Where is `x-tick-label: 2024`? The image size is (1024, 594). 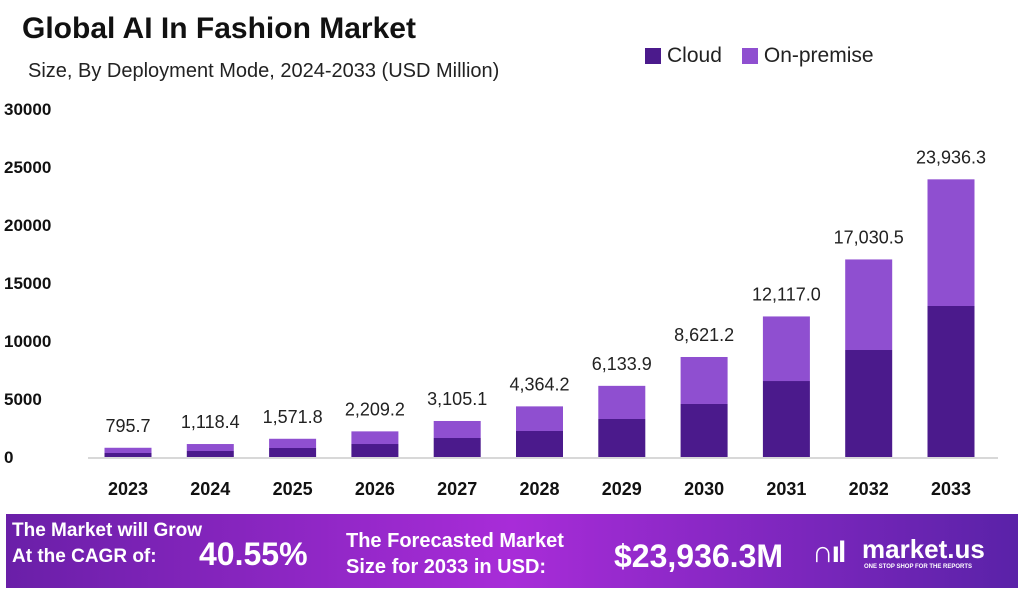 x-tick-label: 2024 is located at coordinates (210, 489).